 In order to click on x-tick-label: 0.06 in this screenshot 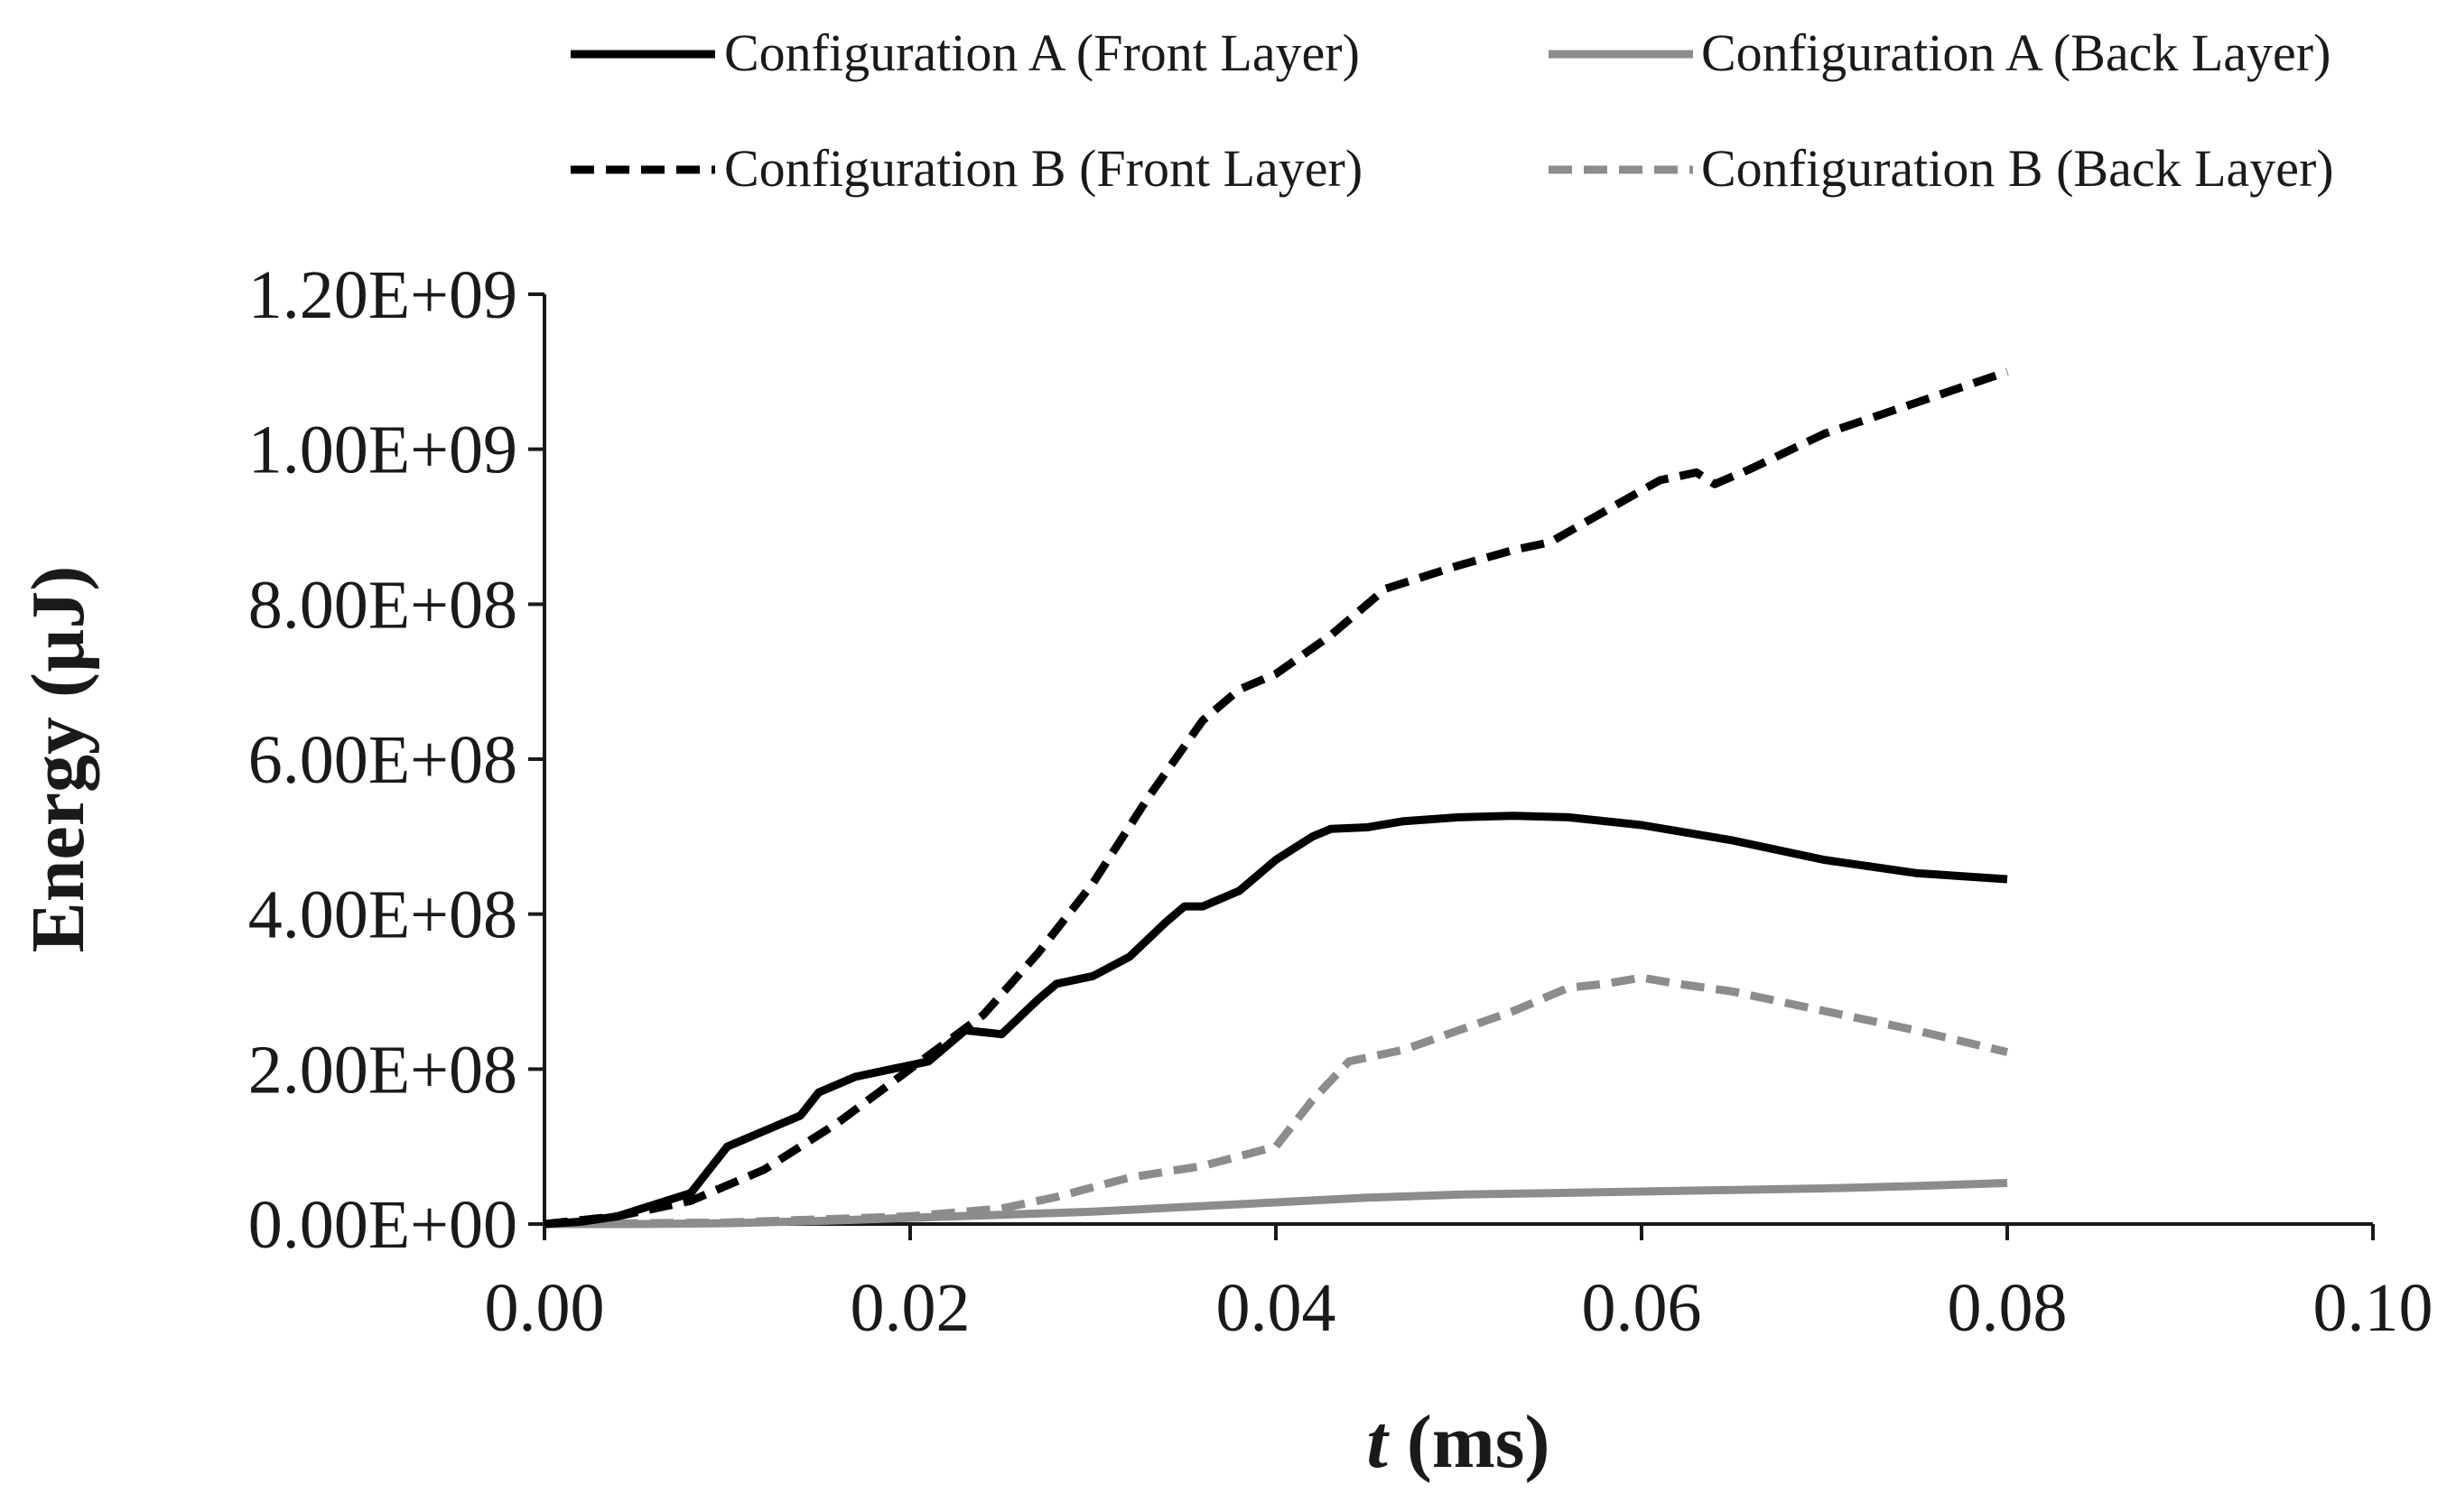, I will do `click(1642, 1308)`.